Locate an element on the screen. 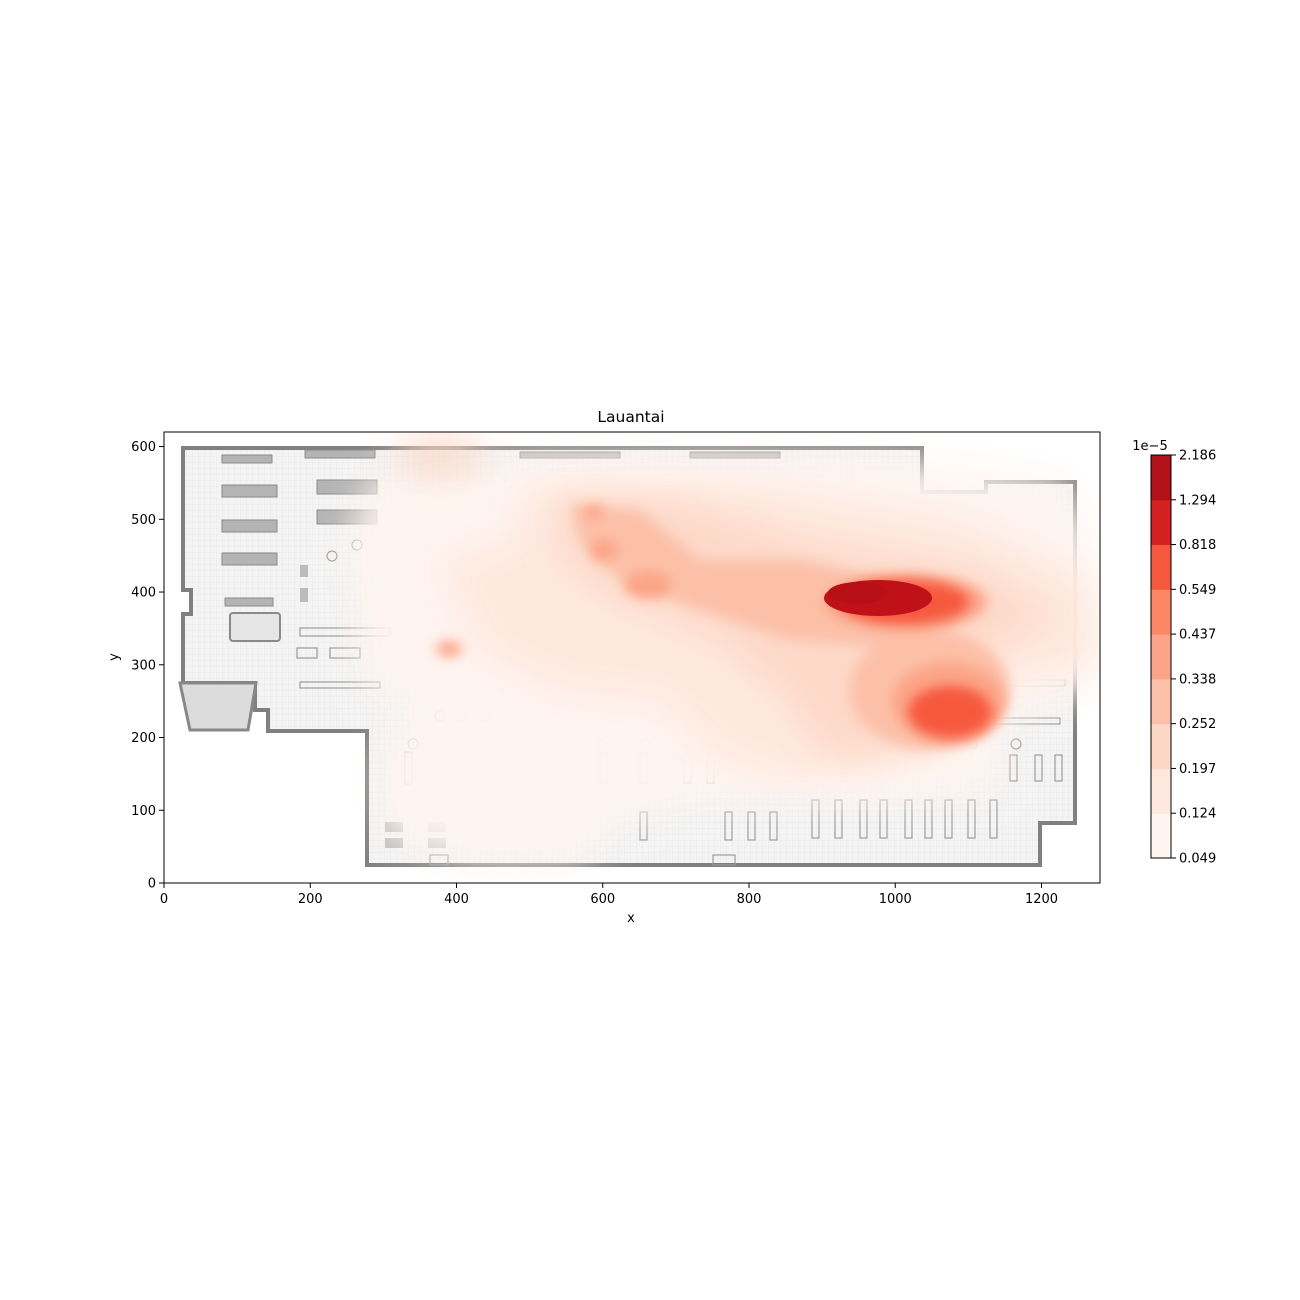 This screenshot has height=1300, width=1300. colorbar-tick-label: 0.049 is located at coordinates (1197, 859).